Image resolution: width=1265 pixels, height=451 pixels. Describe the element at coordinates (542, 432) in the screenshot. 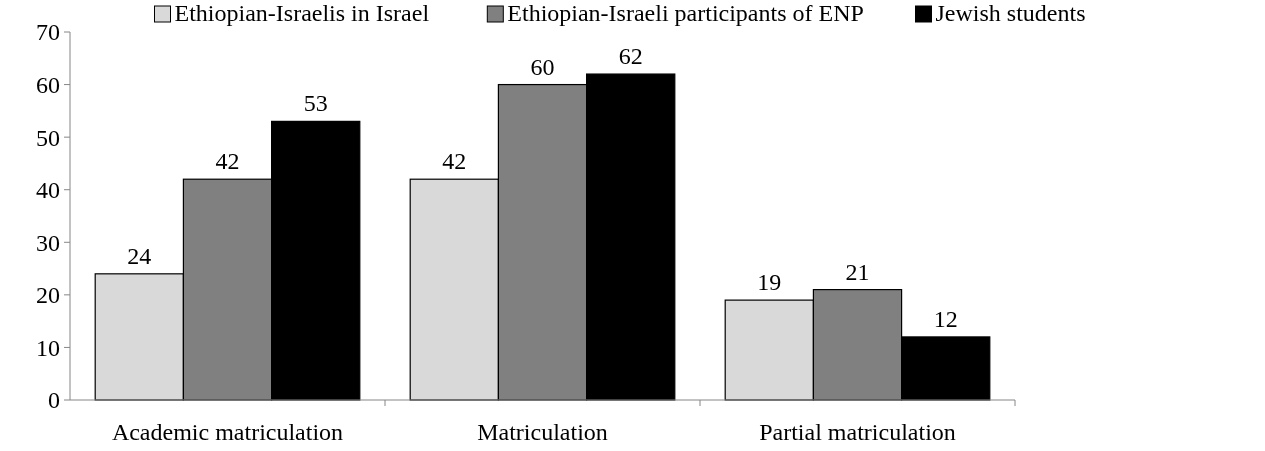

I see `x-tick-label: Matriculation` at that location.